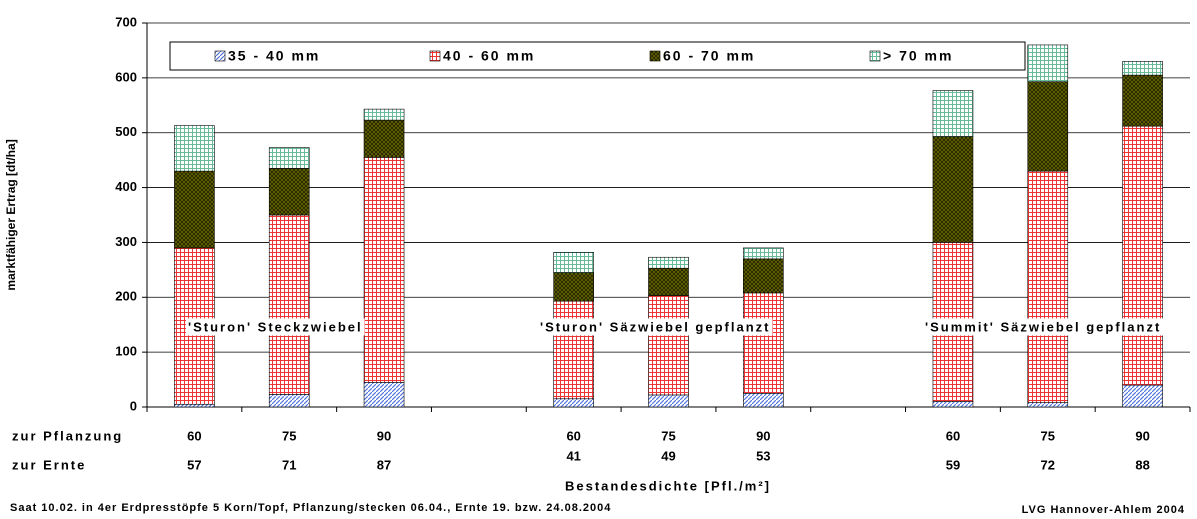  Describe the element at coordinates (709, 56) in the screenshot. I see `legend-label: 60 - 70 mm` at that location.